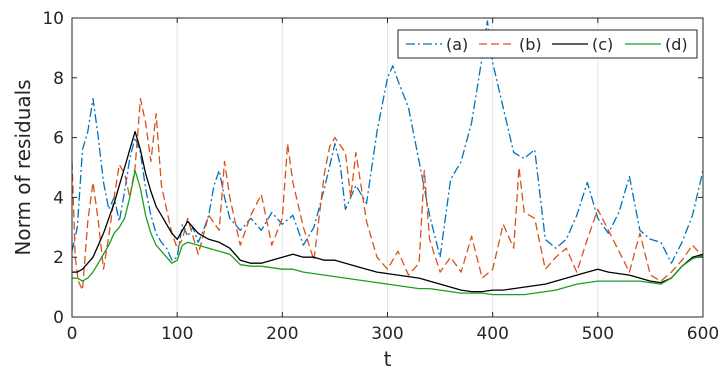 The width and height of the screenshot is (722, 373). What do you see at coordinates (598, 334) in the screenshot?
I see `x-tick-label: 500` at bounding box center [598, 334].